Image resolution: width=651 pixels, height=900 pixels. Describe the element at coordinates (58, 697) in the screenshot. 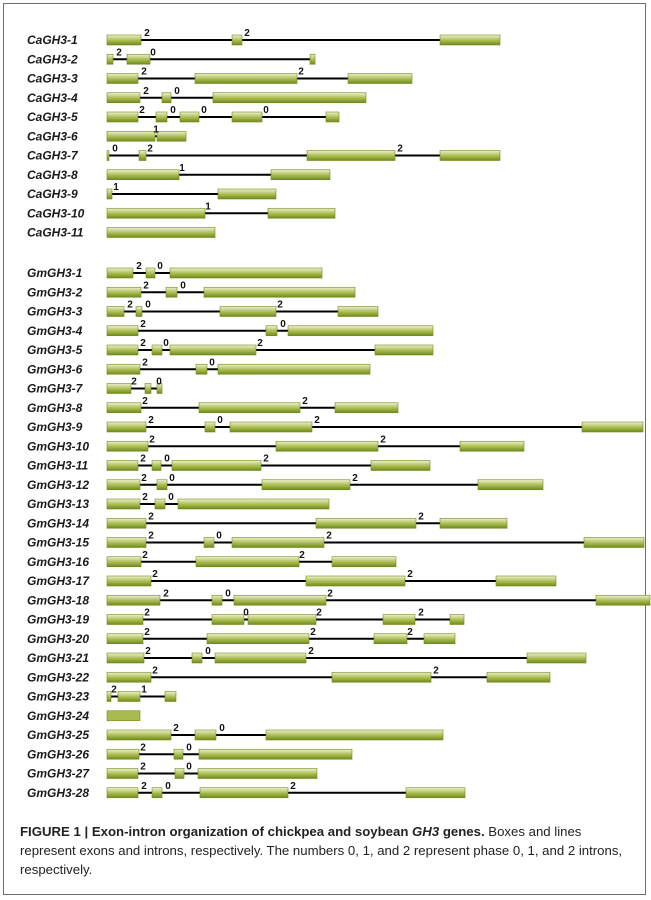

I see `gene-label: GmGH3-23` at that location.